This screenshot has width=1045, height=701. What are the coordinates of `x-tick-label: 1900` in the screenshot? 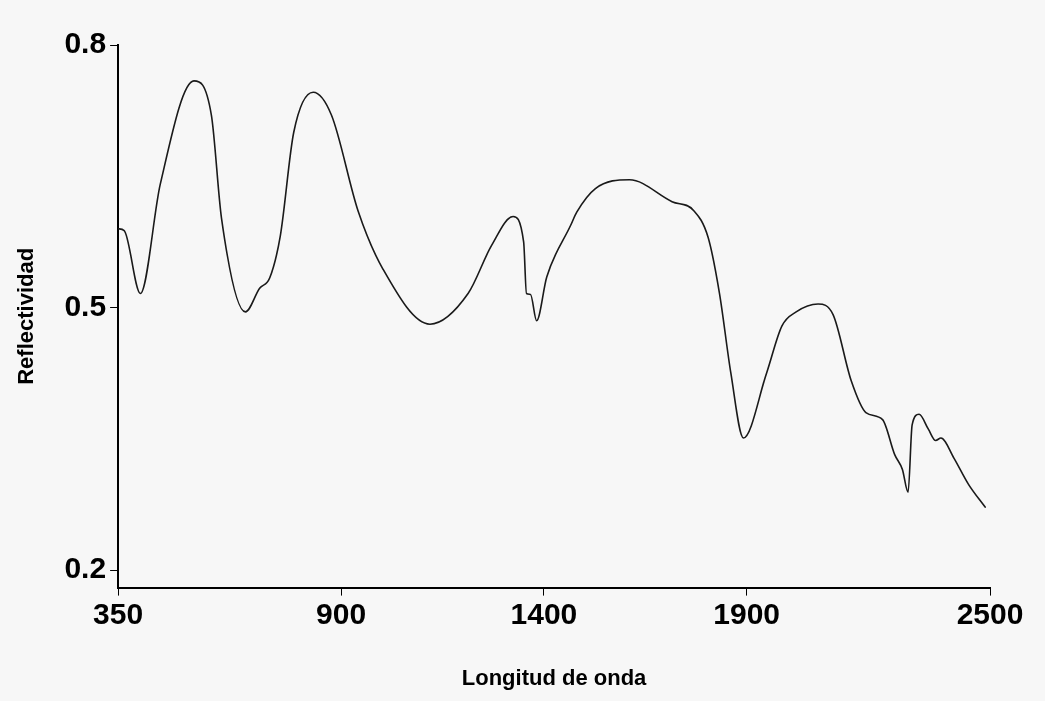 It's located at (747, 613).